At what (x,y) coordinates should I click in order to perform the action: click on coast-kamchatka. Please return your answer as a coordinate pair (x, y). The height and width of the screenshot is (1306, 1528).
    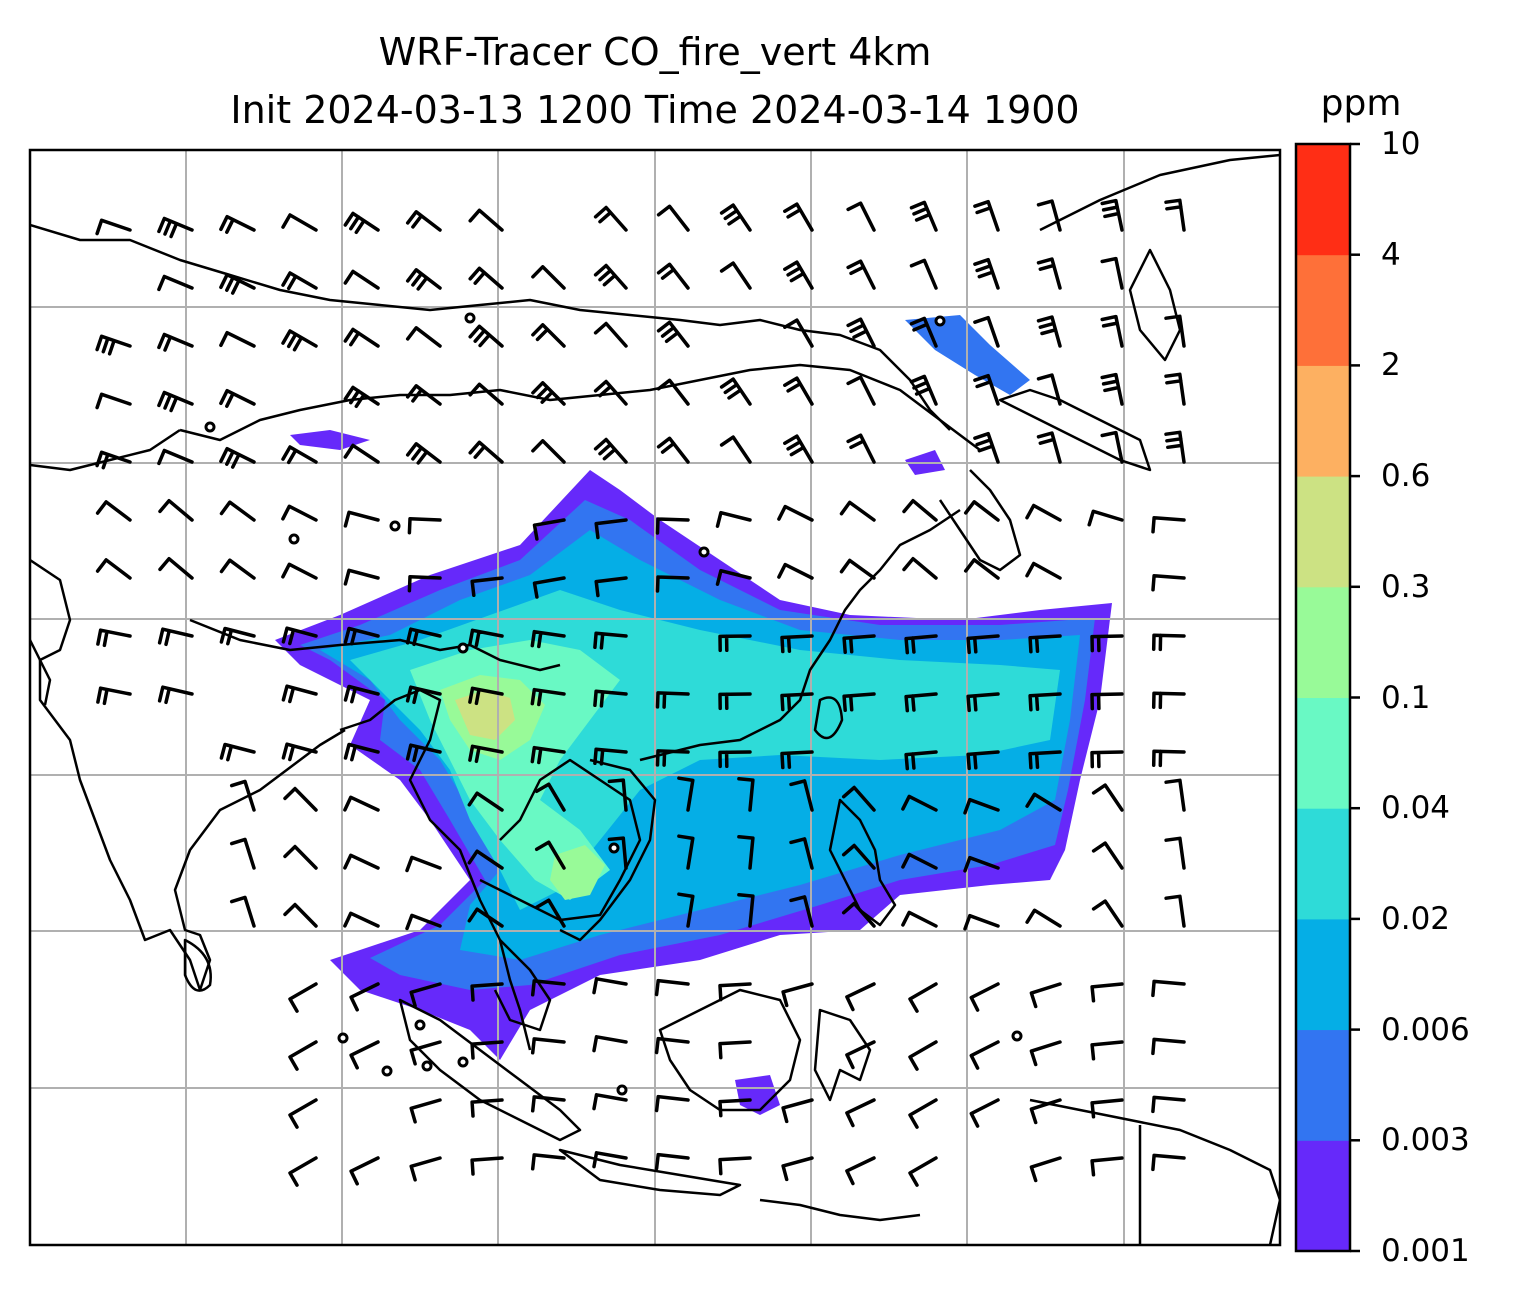
    Looking at the image, I should click on (1155, 305).